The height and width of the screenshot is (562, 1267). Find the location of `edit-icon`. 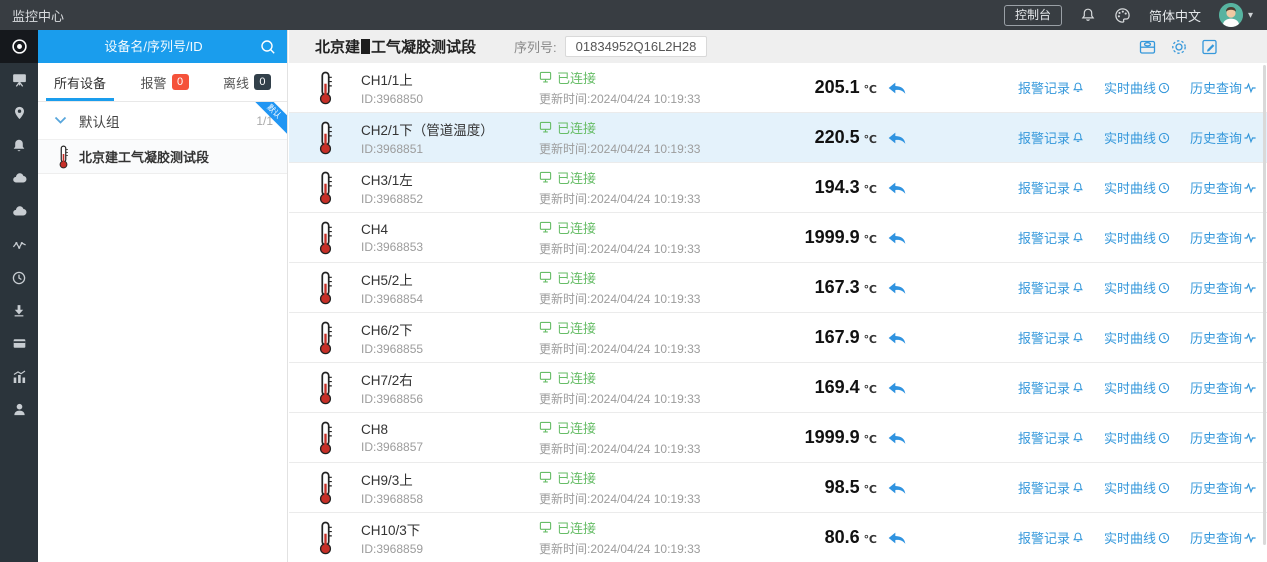

edit-icon is located at coordinates (1210, 47).